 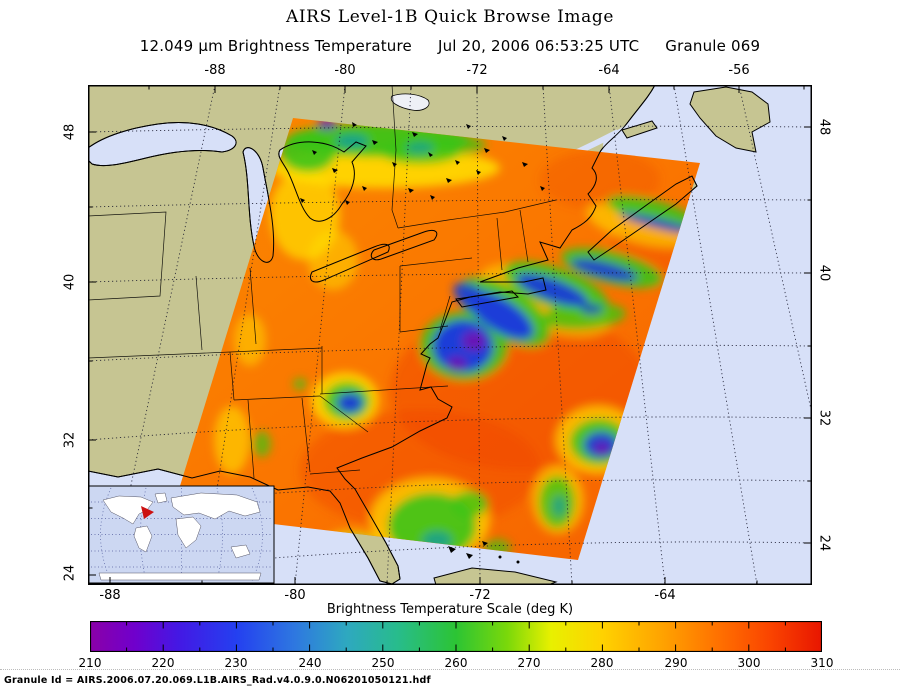 What do you see at coordinates (456, 663) in the screenshot?
I see `colorbar-tick-label: 260` at bounding box center [456, 663].